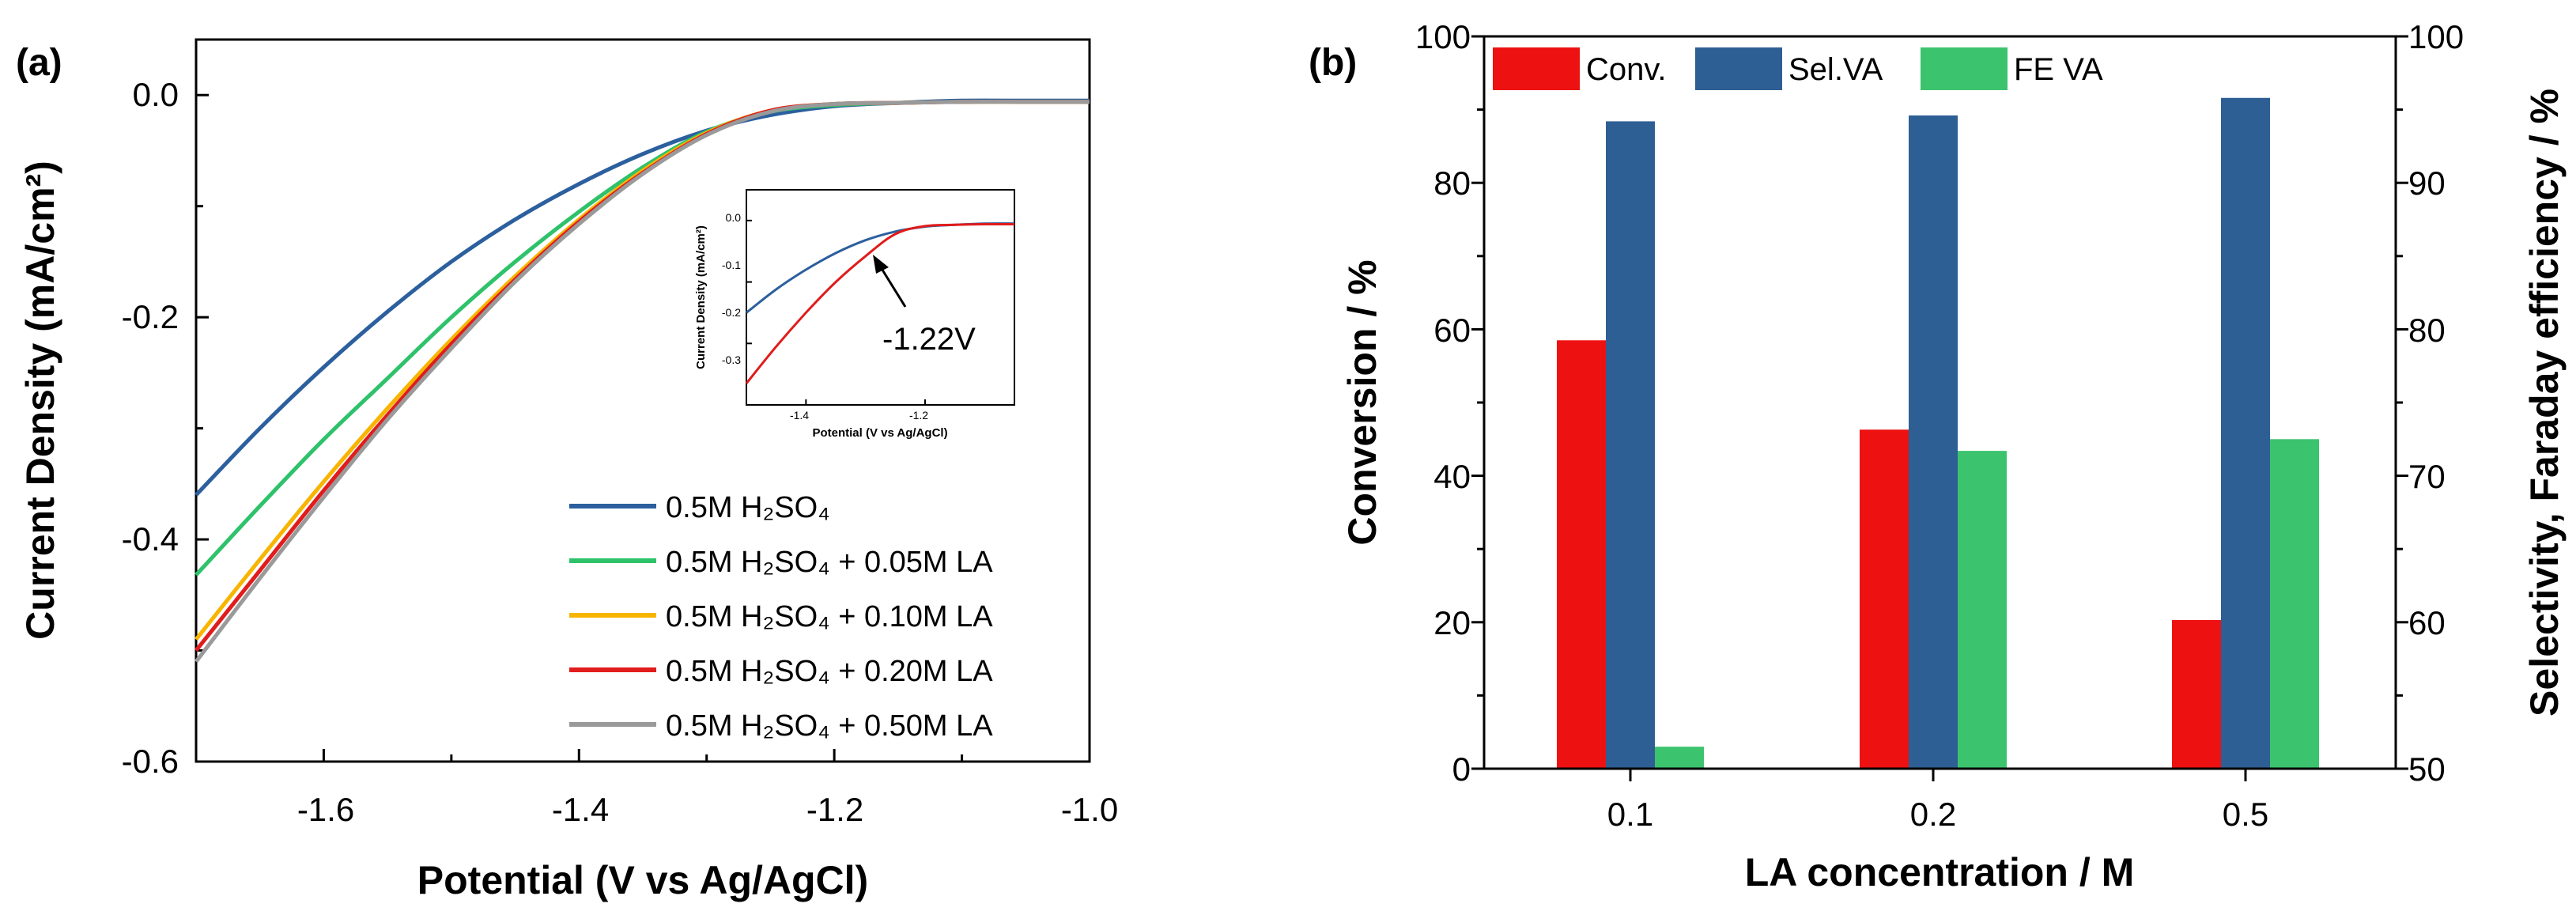 The image size is (2576, 915). Describe the element at coordinates (1536, 68) in the screenshot. I see `legend-swatch-conv` at that location.